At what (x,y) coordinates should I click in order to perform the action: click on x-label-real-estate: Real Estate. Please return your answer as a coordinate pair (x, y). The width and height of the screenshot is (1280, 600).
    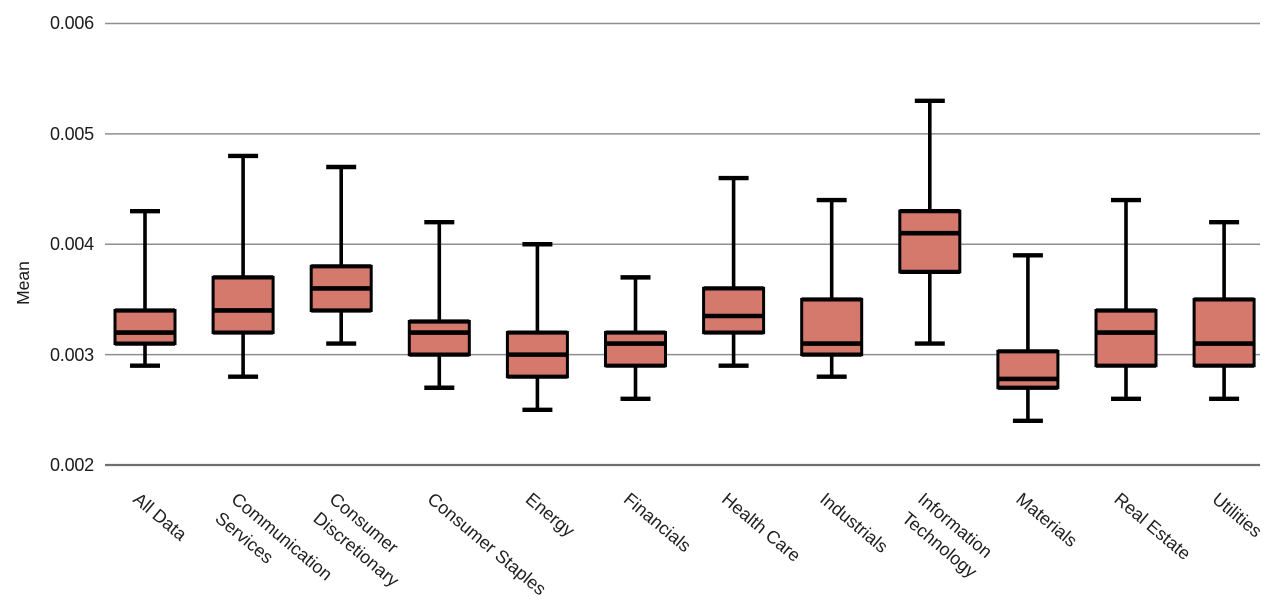
    Looking at the image, I should click on (1152, 526).